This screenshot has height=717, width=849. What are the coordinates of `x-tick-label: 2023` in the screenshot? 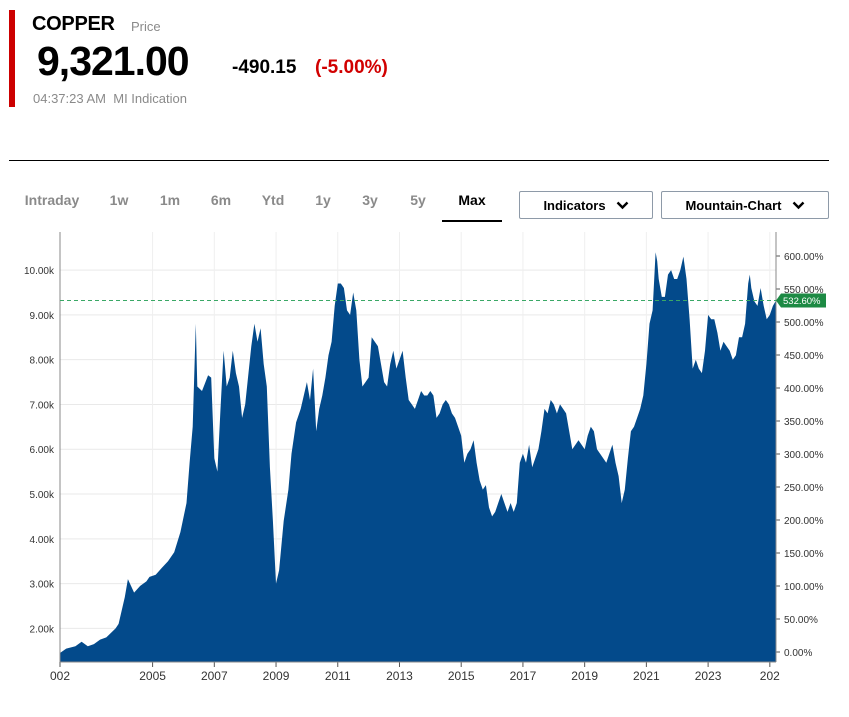 It's located at (708, 676).